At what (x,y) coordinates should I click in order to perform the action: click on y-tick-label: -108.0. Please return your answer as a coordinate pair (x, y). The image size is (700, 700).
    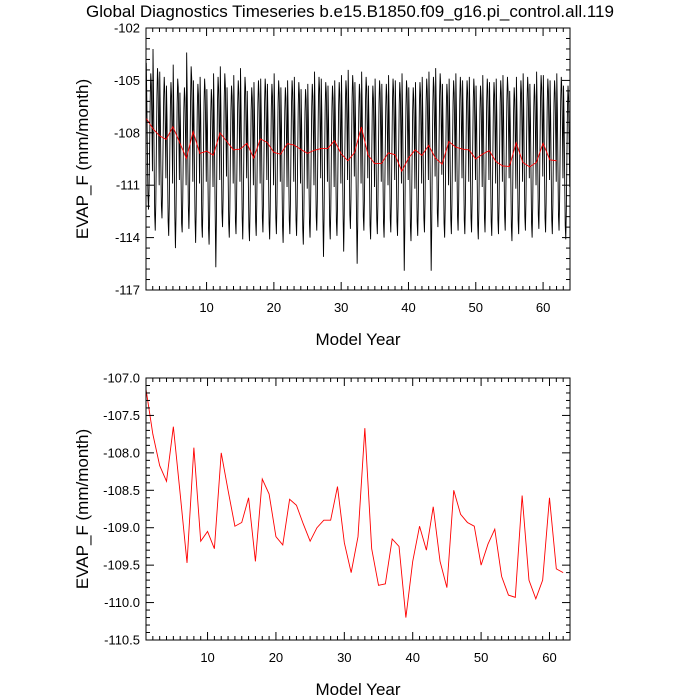
    Looking at the image, I should click on (121, 452).